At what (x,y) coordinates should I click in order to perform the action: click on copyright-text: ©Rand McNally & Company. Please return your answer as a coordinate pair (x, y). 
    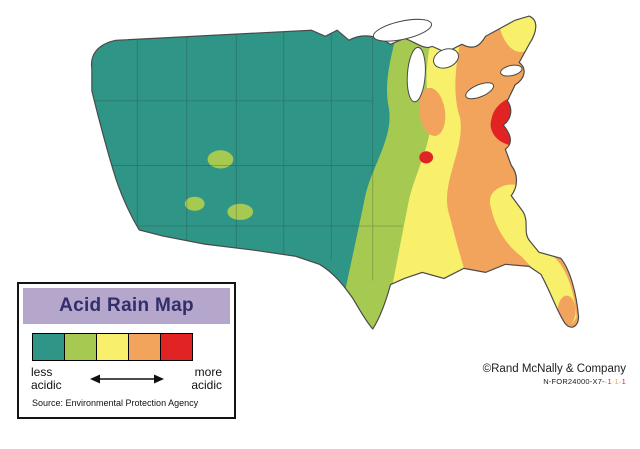
    Looking at the image, I should click on (554, 369).